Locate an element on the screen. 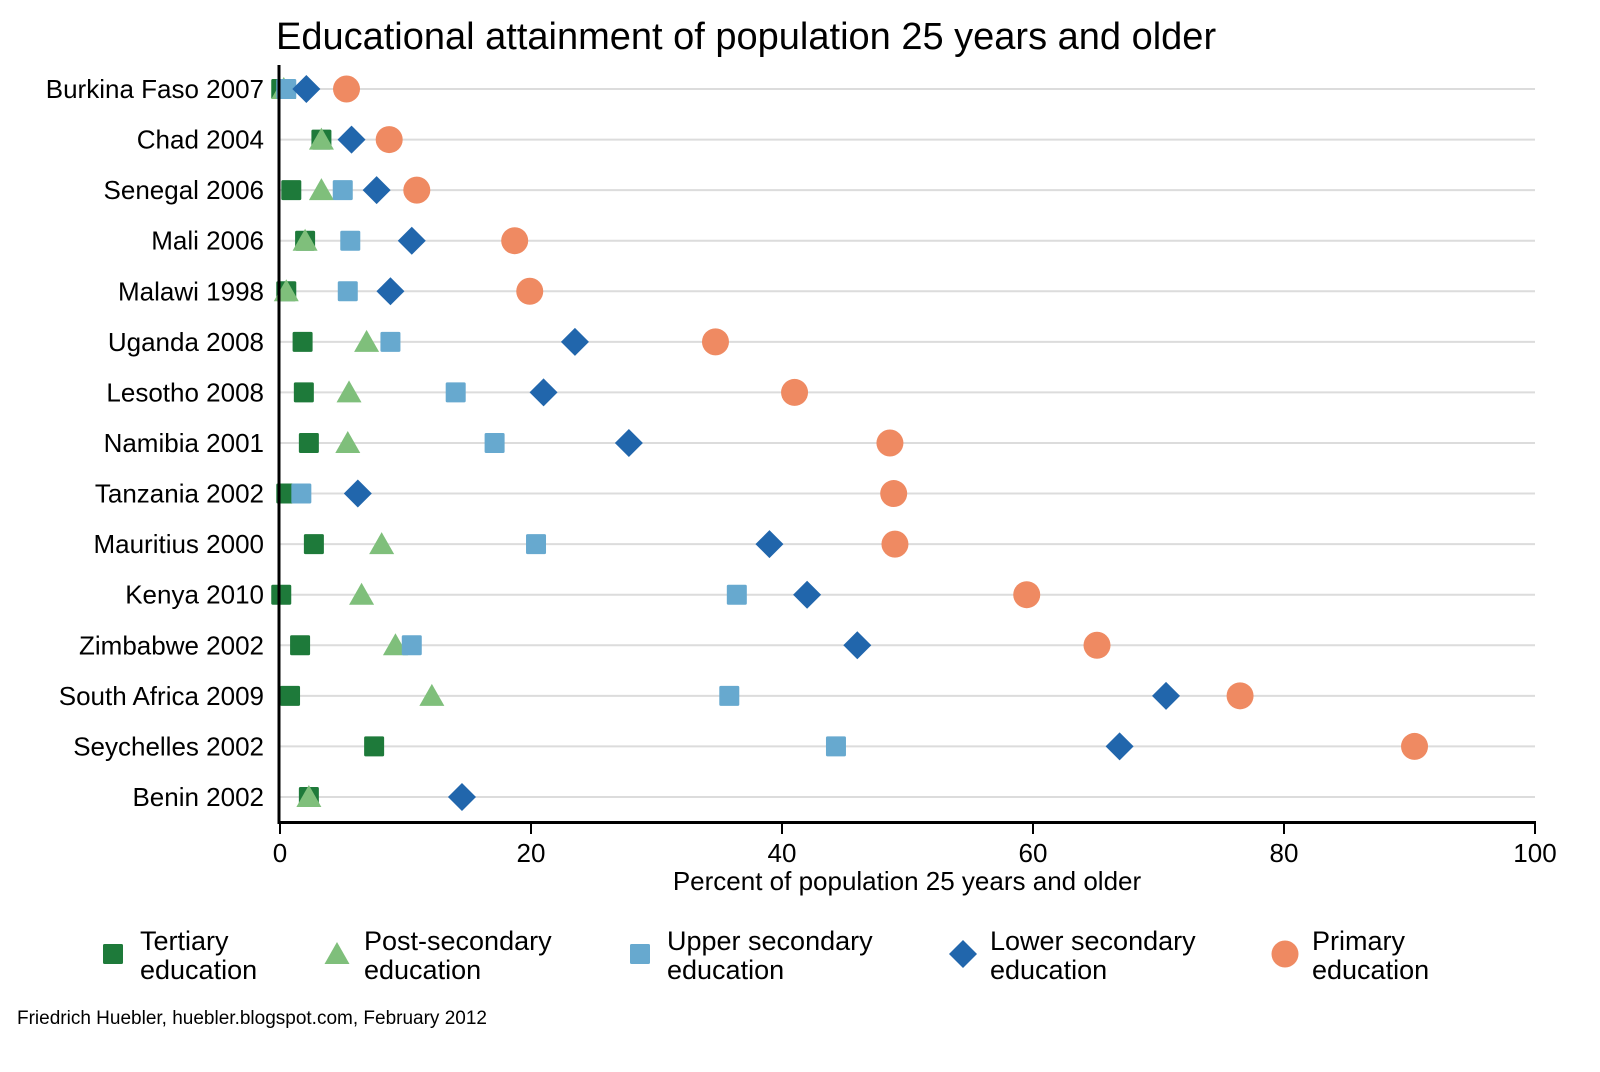  x-tick-label: 0 is located at coordinates (280, 853).